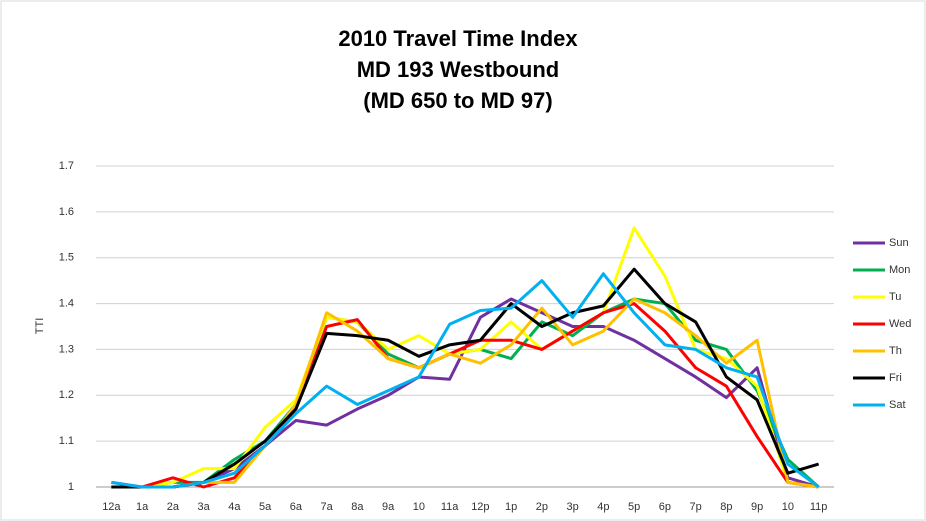 The height and width of the screenshot is (521, 926). What do you see at coordinates (696, 507) in the screenshot?
I see `x-tick-label: 7p` at bounding box center [696, 507].